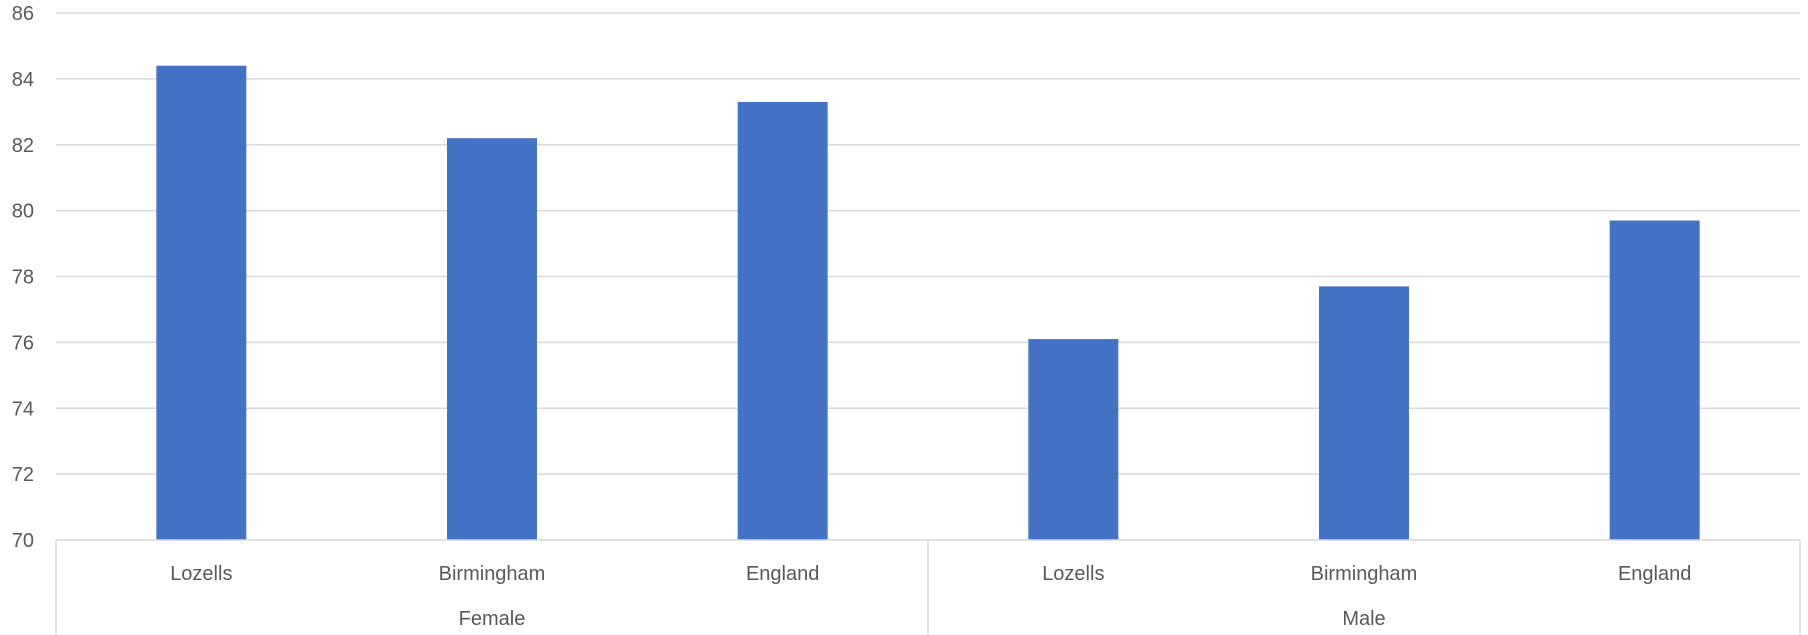 This screenshot has width=1808, height=635. What do you see at coordinates (23, 343) in the screenshot?
I see `y-tick-label: 76` at bounding box center [23, 343].